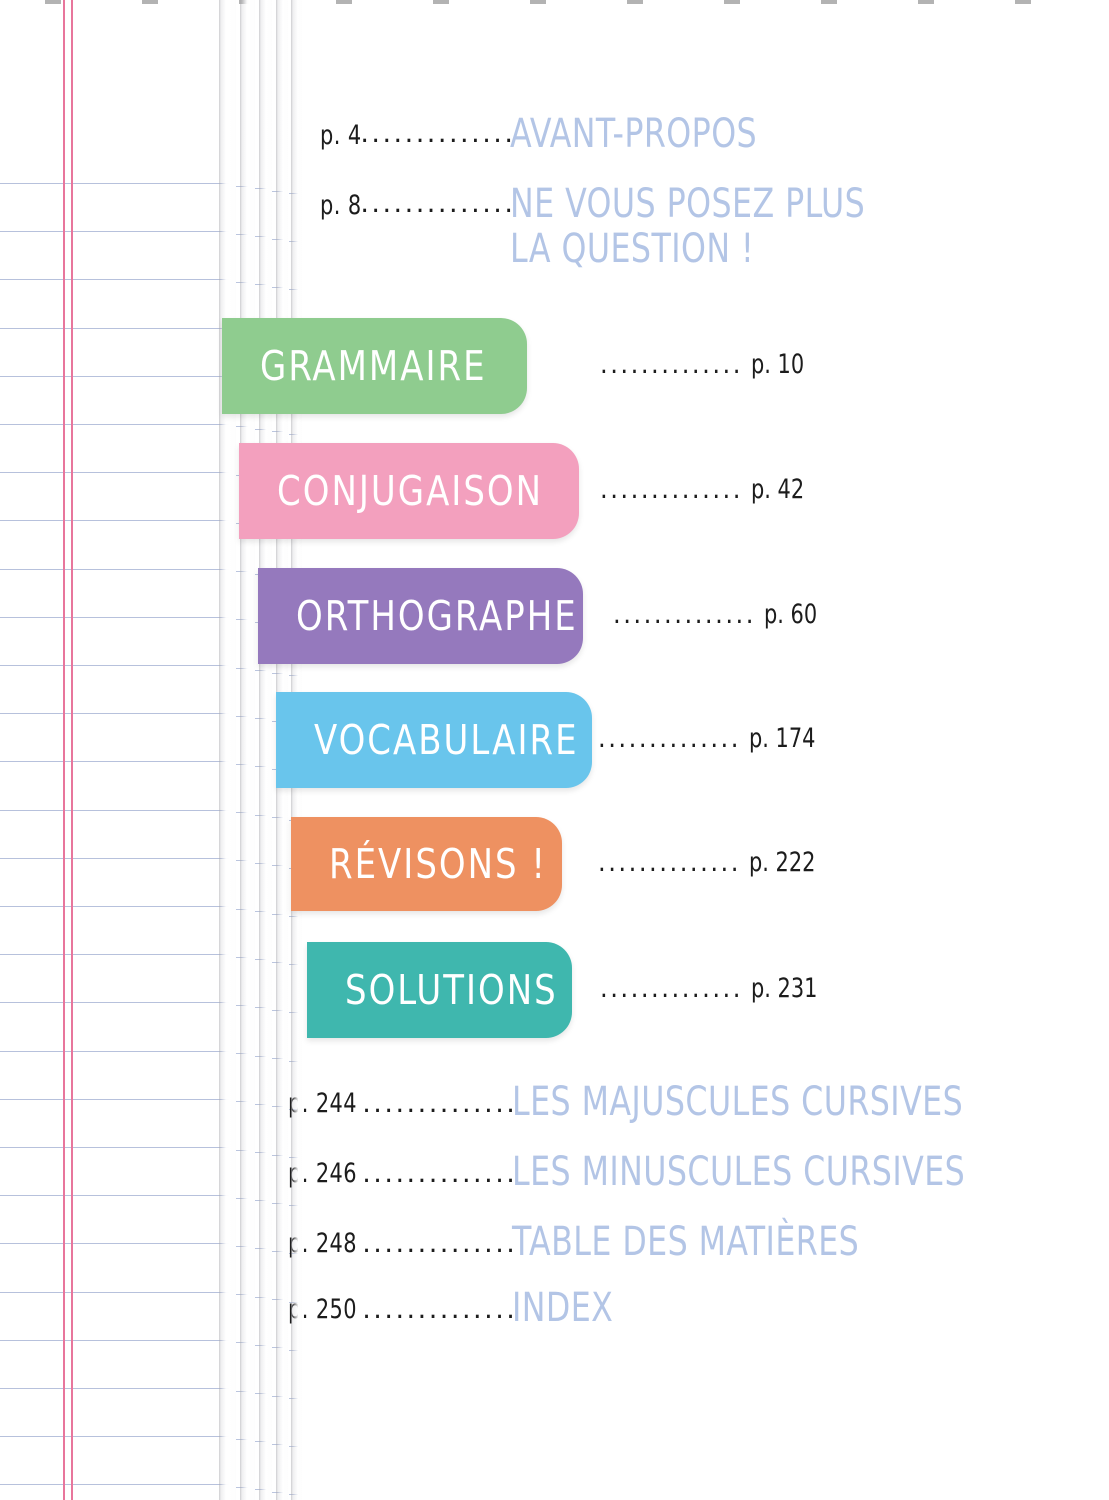 The width and height of the screenshot is (1109, 1500). What do you see at coordinates (341, 135) in the screenshot?
I see `page-number: p. 4` at bounding box center [341, 135].